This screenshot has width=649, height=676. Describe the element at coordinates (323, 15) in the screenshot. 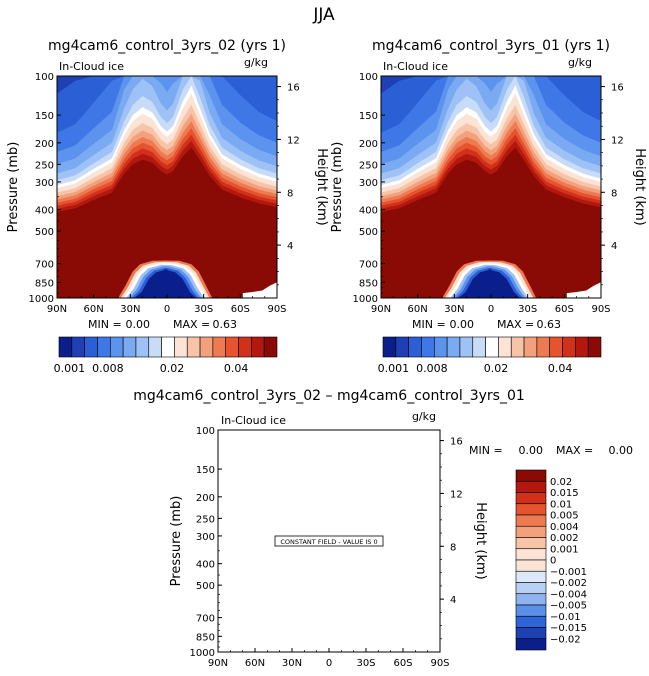

I see `figure-title: JJA` at that location.